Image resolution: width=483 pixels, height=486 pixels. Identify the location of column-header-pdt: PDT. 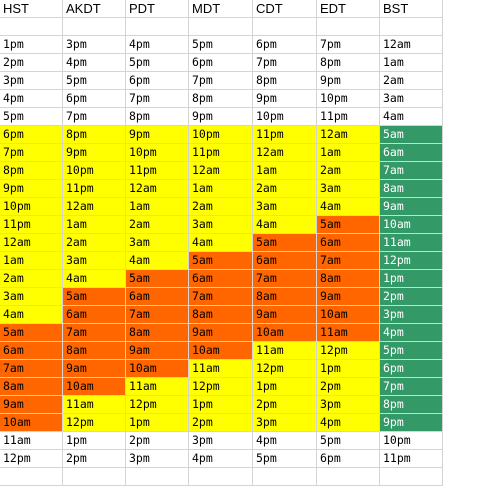
(157, 9).